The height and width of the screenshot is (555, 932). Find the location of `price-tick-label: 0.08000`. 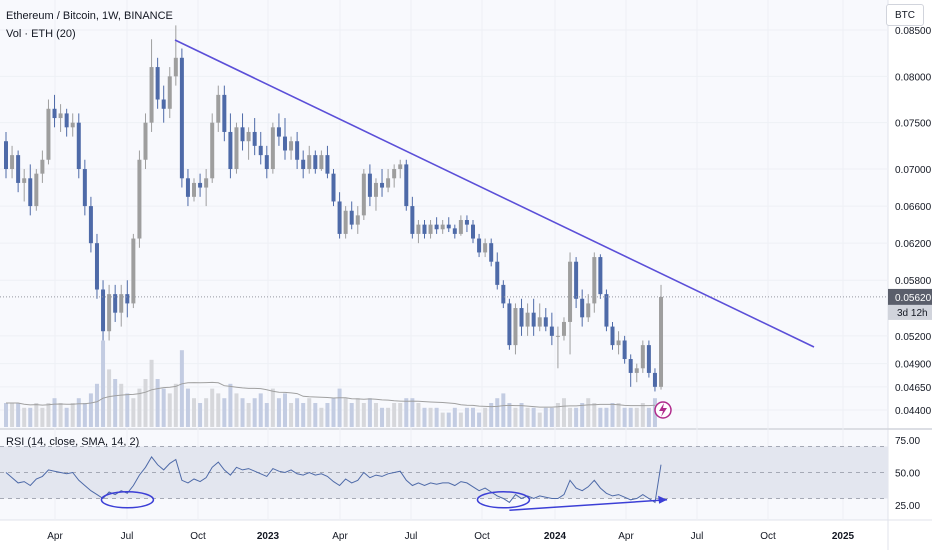

price-tick-label: 0.08000 is located at coordinates (913, 77).